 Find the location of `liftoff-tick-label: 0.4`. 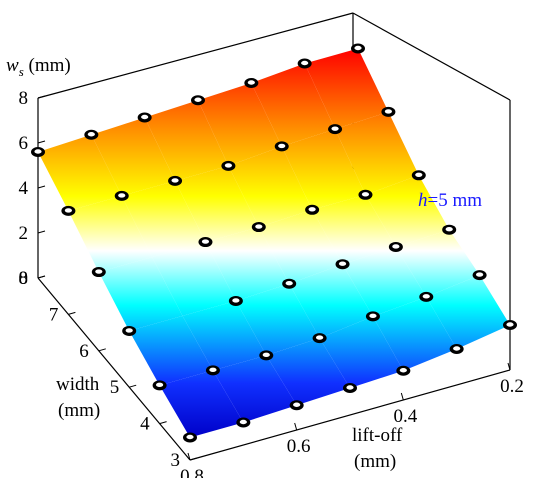

liftoff-tick-label: 0.4 is located at coordinates (405, 416).